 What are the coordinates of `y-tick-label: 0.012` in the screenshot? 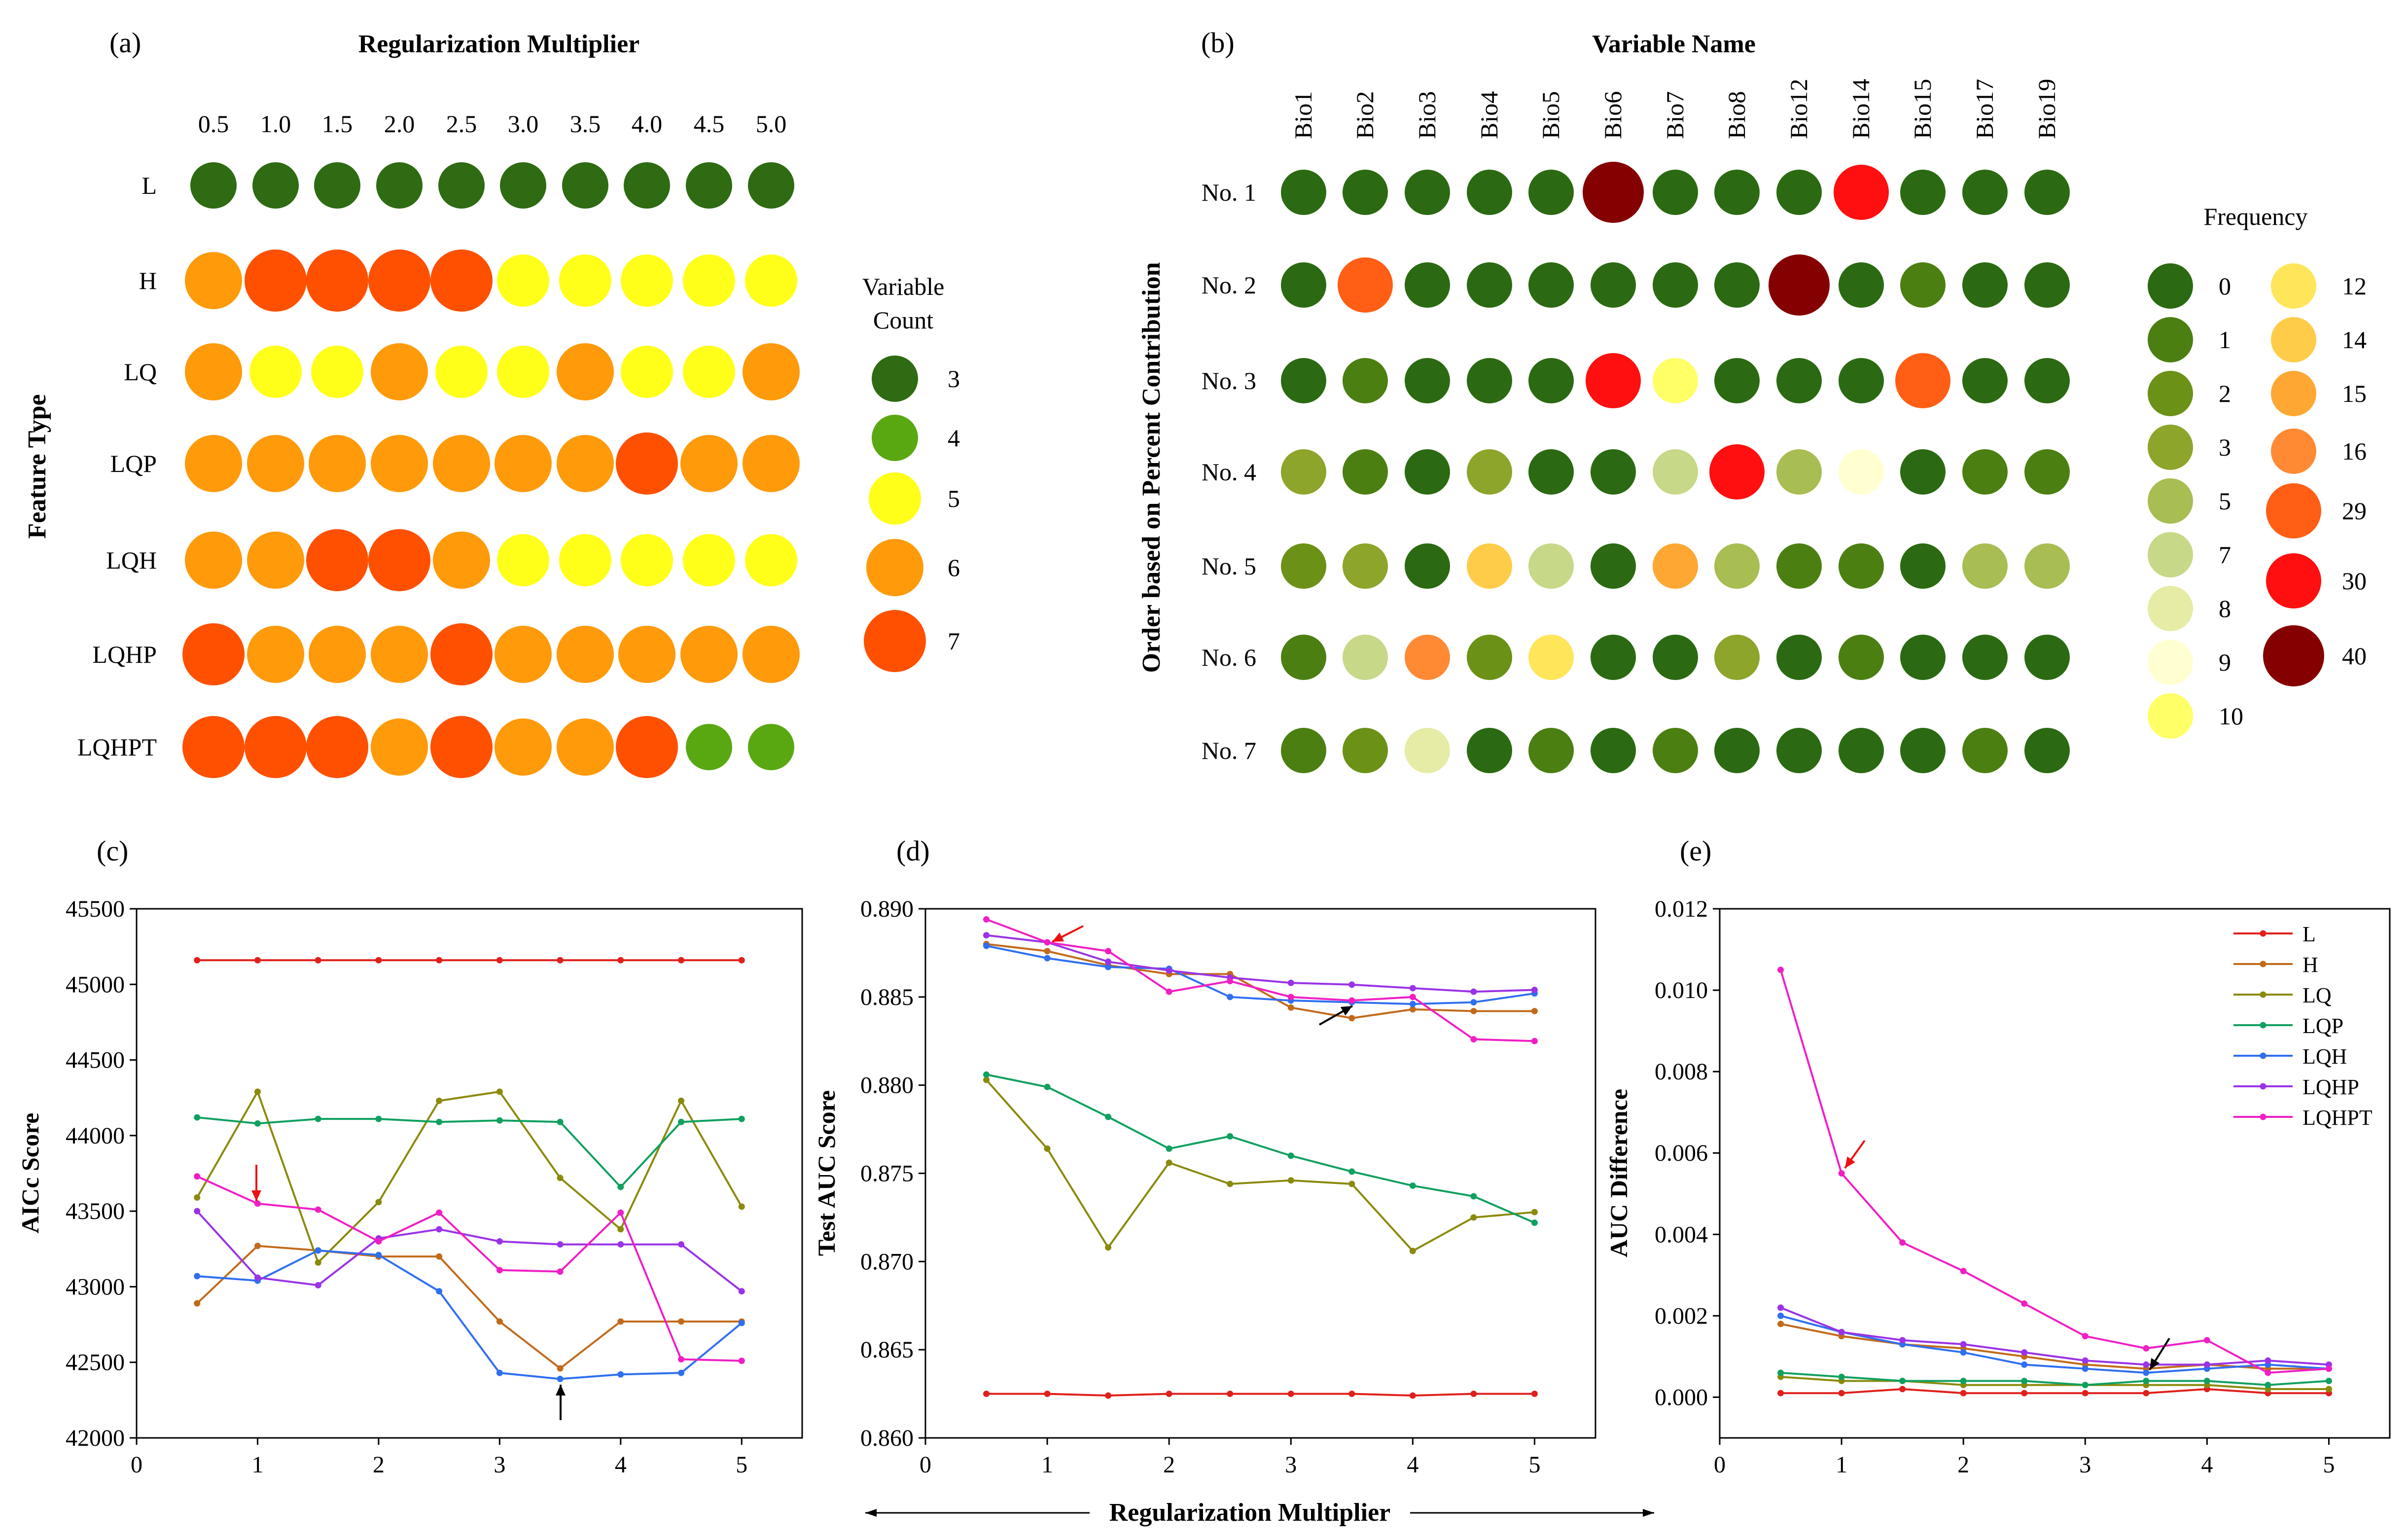 It's located at (1681, 909).